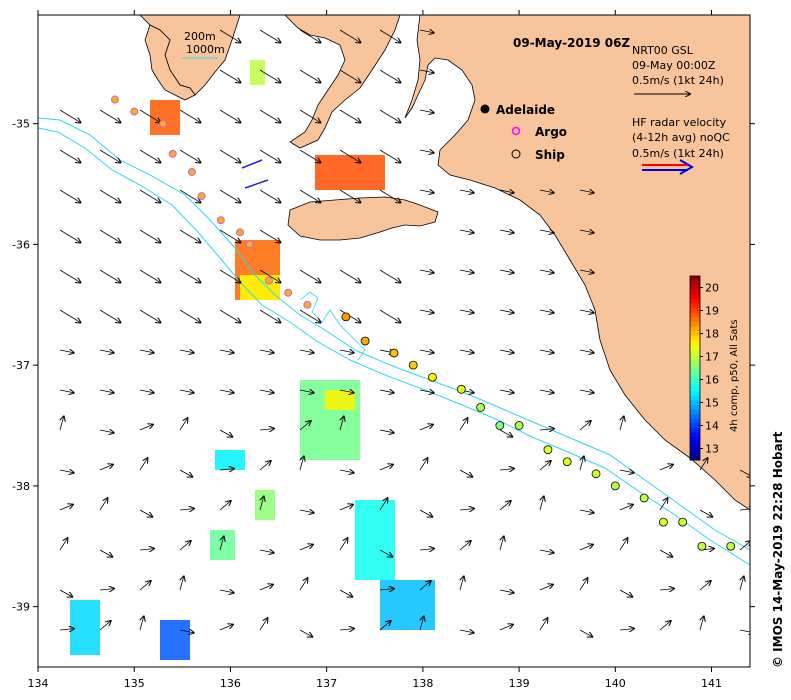 The image size is (791, 700). I want to click on y-tick-label: -38, so click(21, 486).